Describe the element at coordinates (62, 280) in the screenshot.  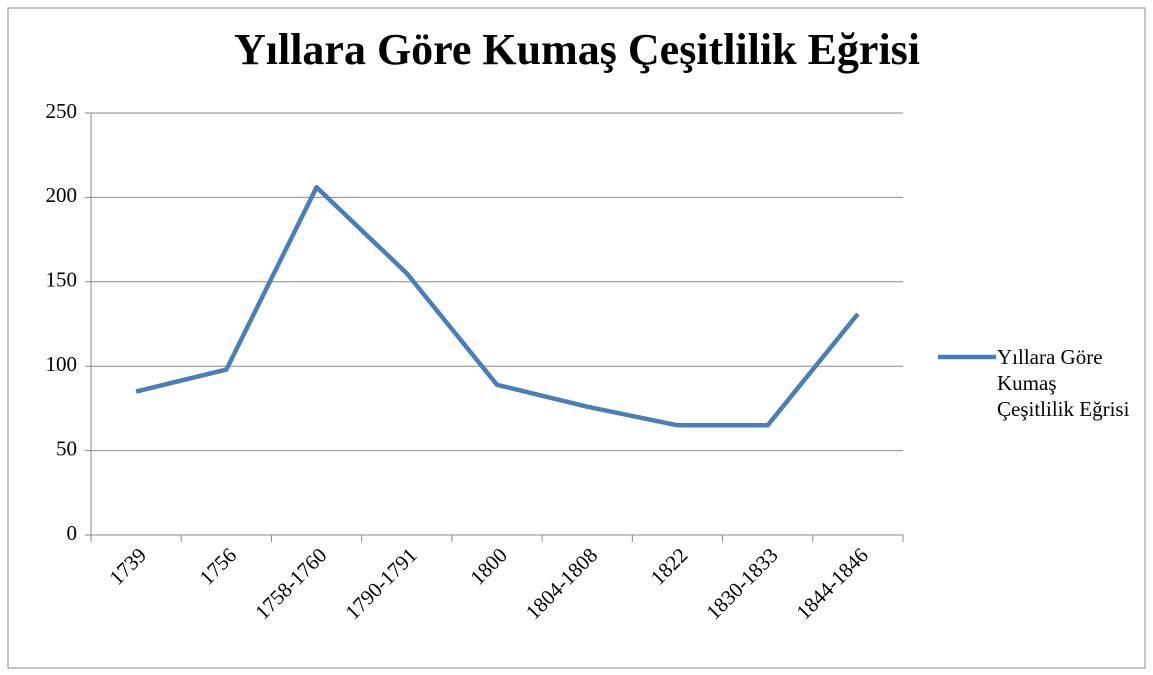
I see `y-tick-label: 150` at that location.